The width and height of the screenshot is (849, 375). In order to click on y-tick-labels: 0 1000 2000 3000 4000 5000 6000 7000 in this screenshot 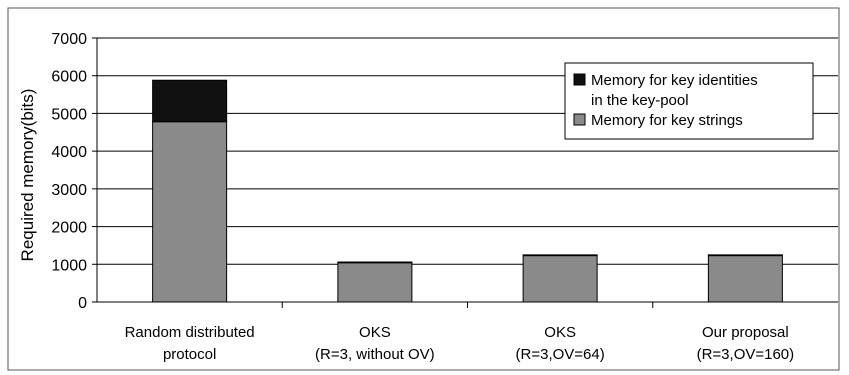, I will do `click(69, 171)`.